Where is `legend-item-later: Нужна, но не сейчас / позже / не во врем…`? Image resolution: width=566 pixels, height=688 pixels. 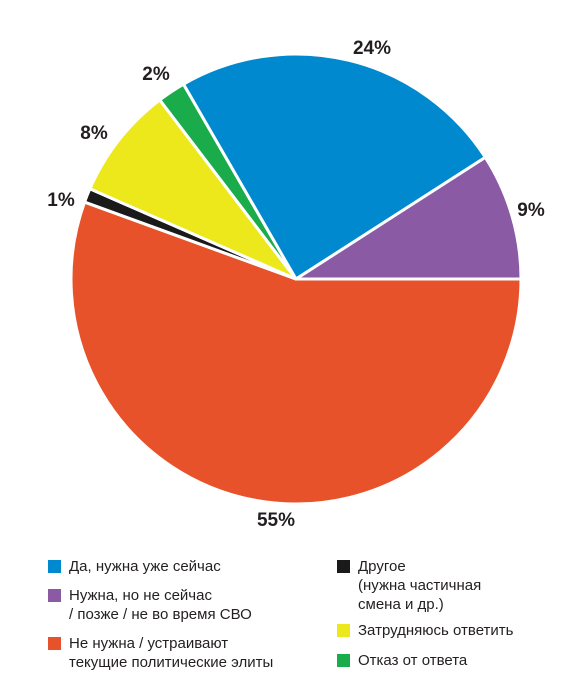
legend-item-later: Нужна, но не сейчас / позже / не во врем… is located at coordinates (150, 605).